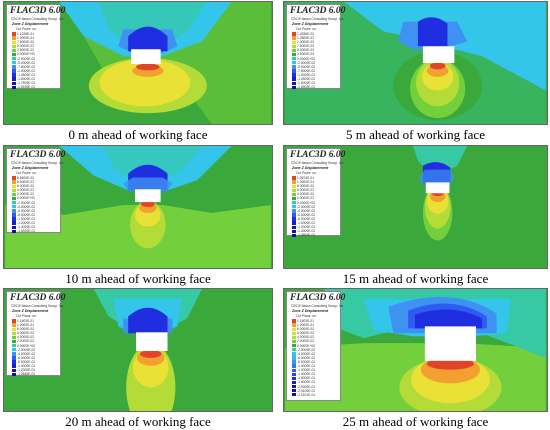  What do you see at coordinates (26, 70) in the screenshot?
I see `legend-value: -1.0000E-01` at bounding box center [26, 70].